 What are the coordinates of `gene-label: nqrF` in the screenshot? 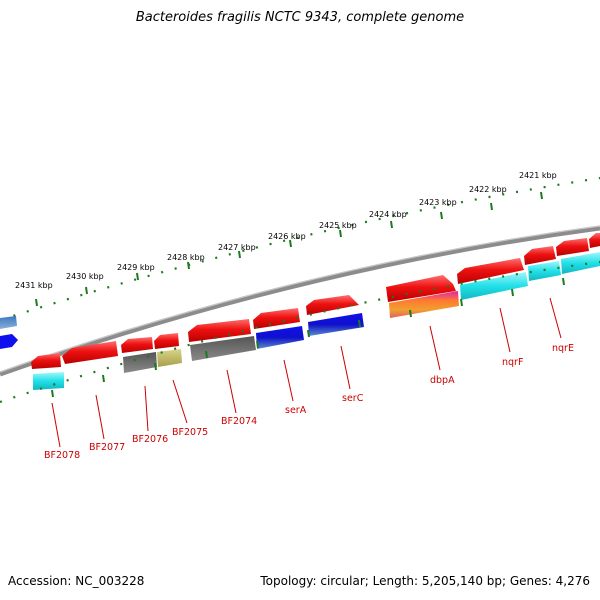 It's located at (512, 362).